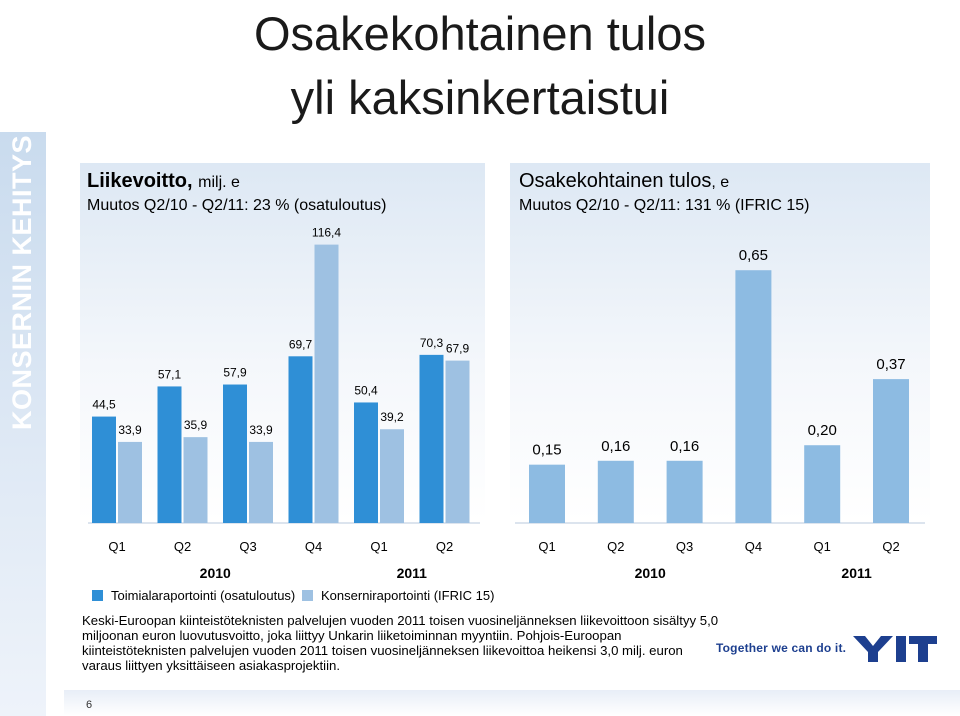 This screenshot has height=716, width=960. Describe the element at coordinates (247, 546) in the screenshot. I see `left-tick-label-3: Q3` at that location.